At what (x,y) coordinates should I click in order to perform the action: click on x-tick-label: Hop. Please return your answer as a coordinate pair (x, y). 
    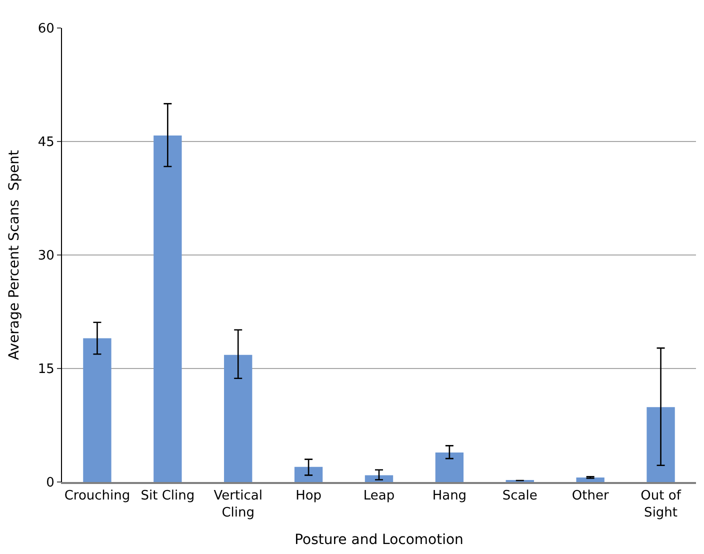
    Looking at the image, I should click on (309, 496).